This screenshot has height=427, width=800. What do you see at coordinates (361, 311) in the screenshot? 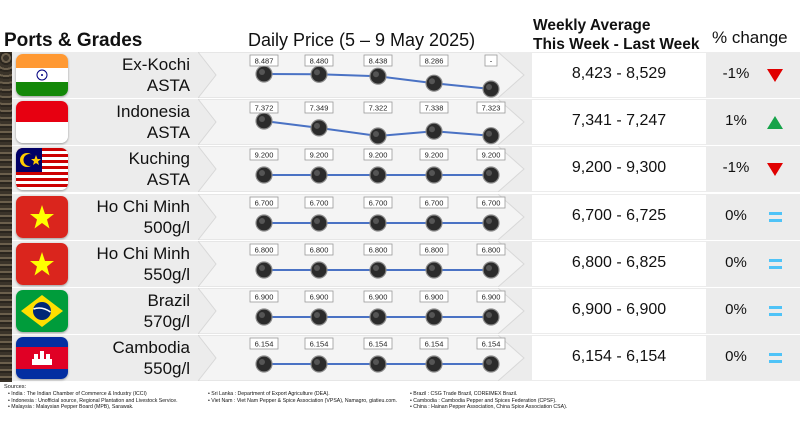
I see `daily-price-sparkline: 6.900 6.900 6.900 6.900 6.900` at bounding box center [361, 311].